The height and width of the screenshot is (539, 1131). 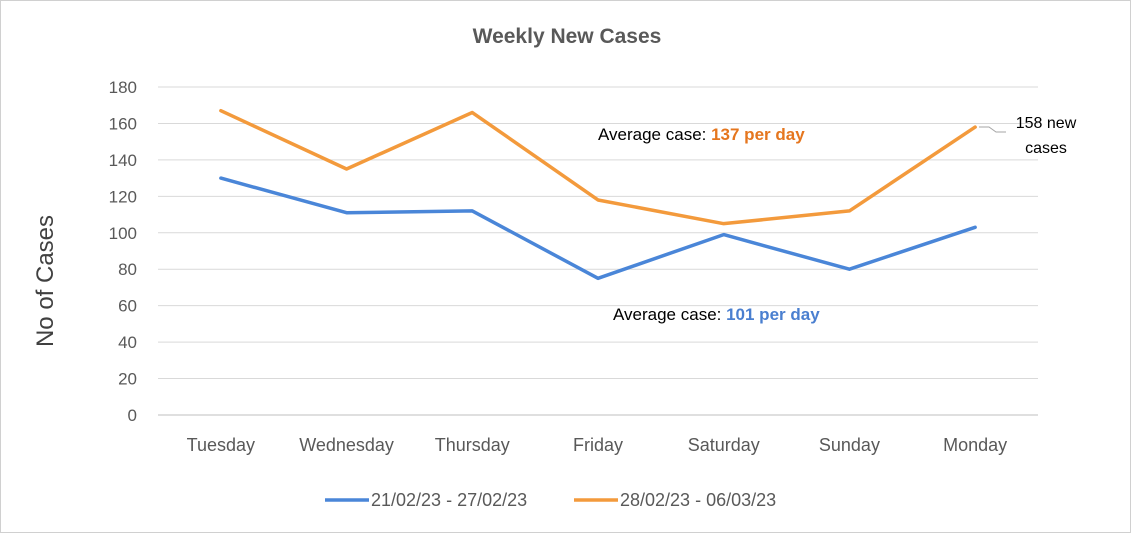 I want to click on y-axis-label: No of Cases, so click(x=45, y=281).